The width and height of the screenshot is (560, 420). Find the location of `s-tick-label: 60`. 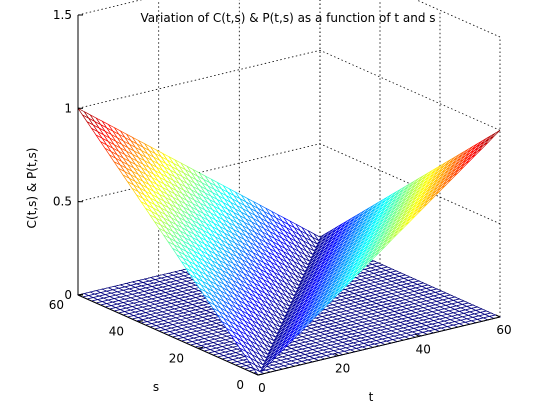

s-tick-label: 60 is located at coordinates (56, 305).